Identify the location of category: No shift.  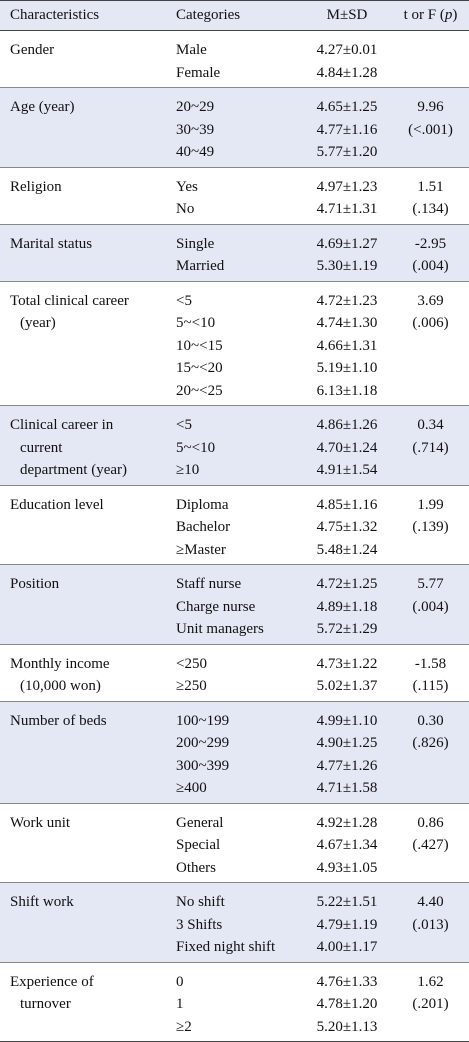
(200, 902).